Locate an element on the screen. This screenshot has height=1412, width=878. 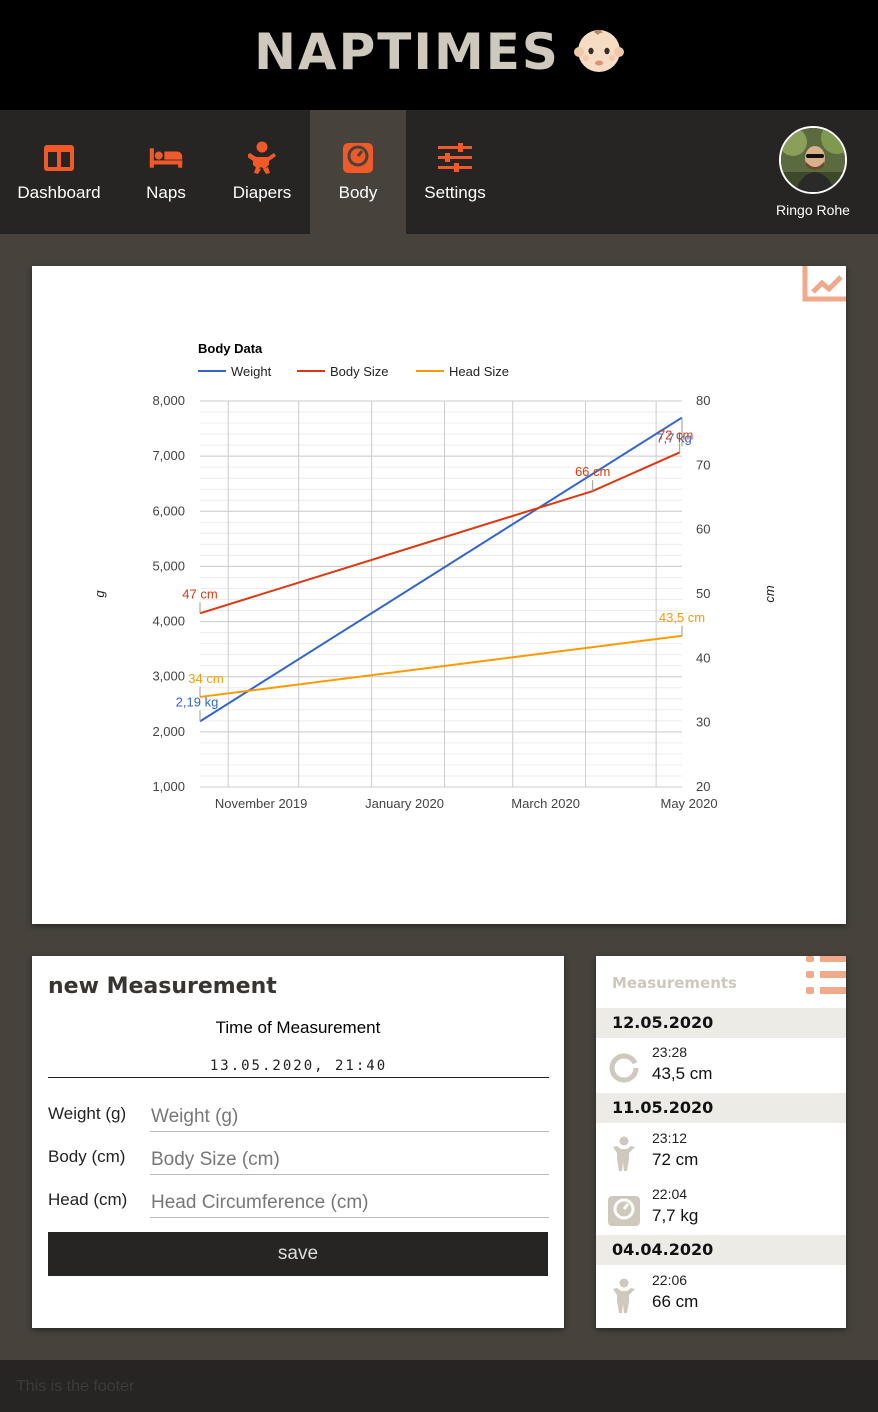
entry-time: 23:12 is located at coordinates (670, 1138).